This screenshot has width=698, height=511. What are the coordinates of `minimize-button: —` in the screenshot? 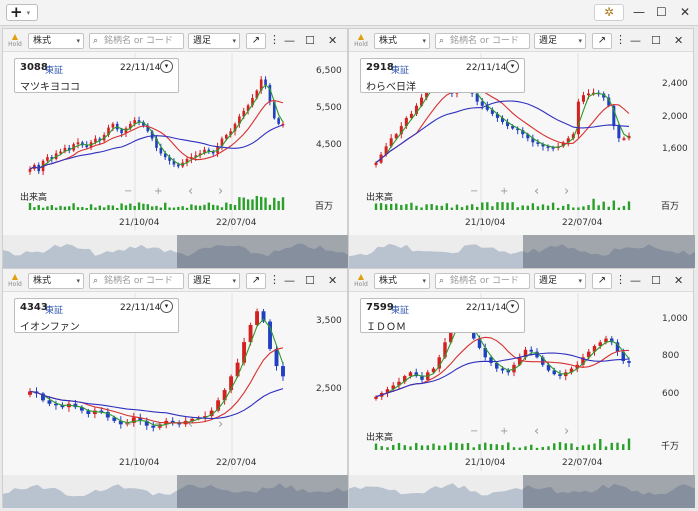 It's located at (639, 12).